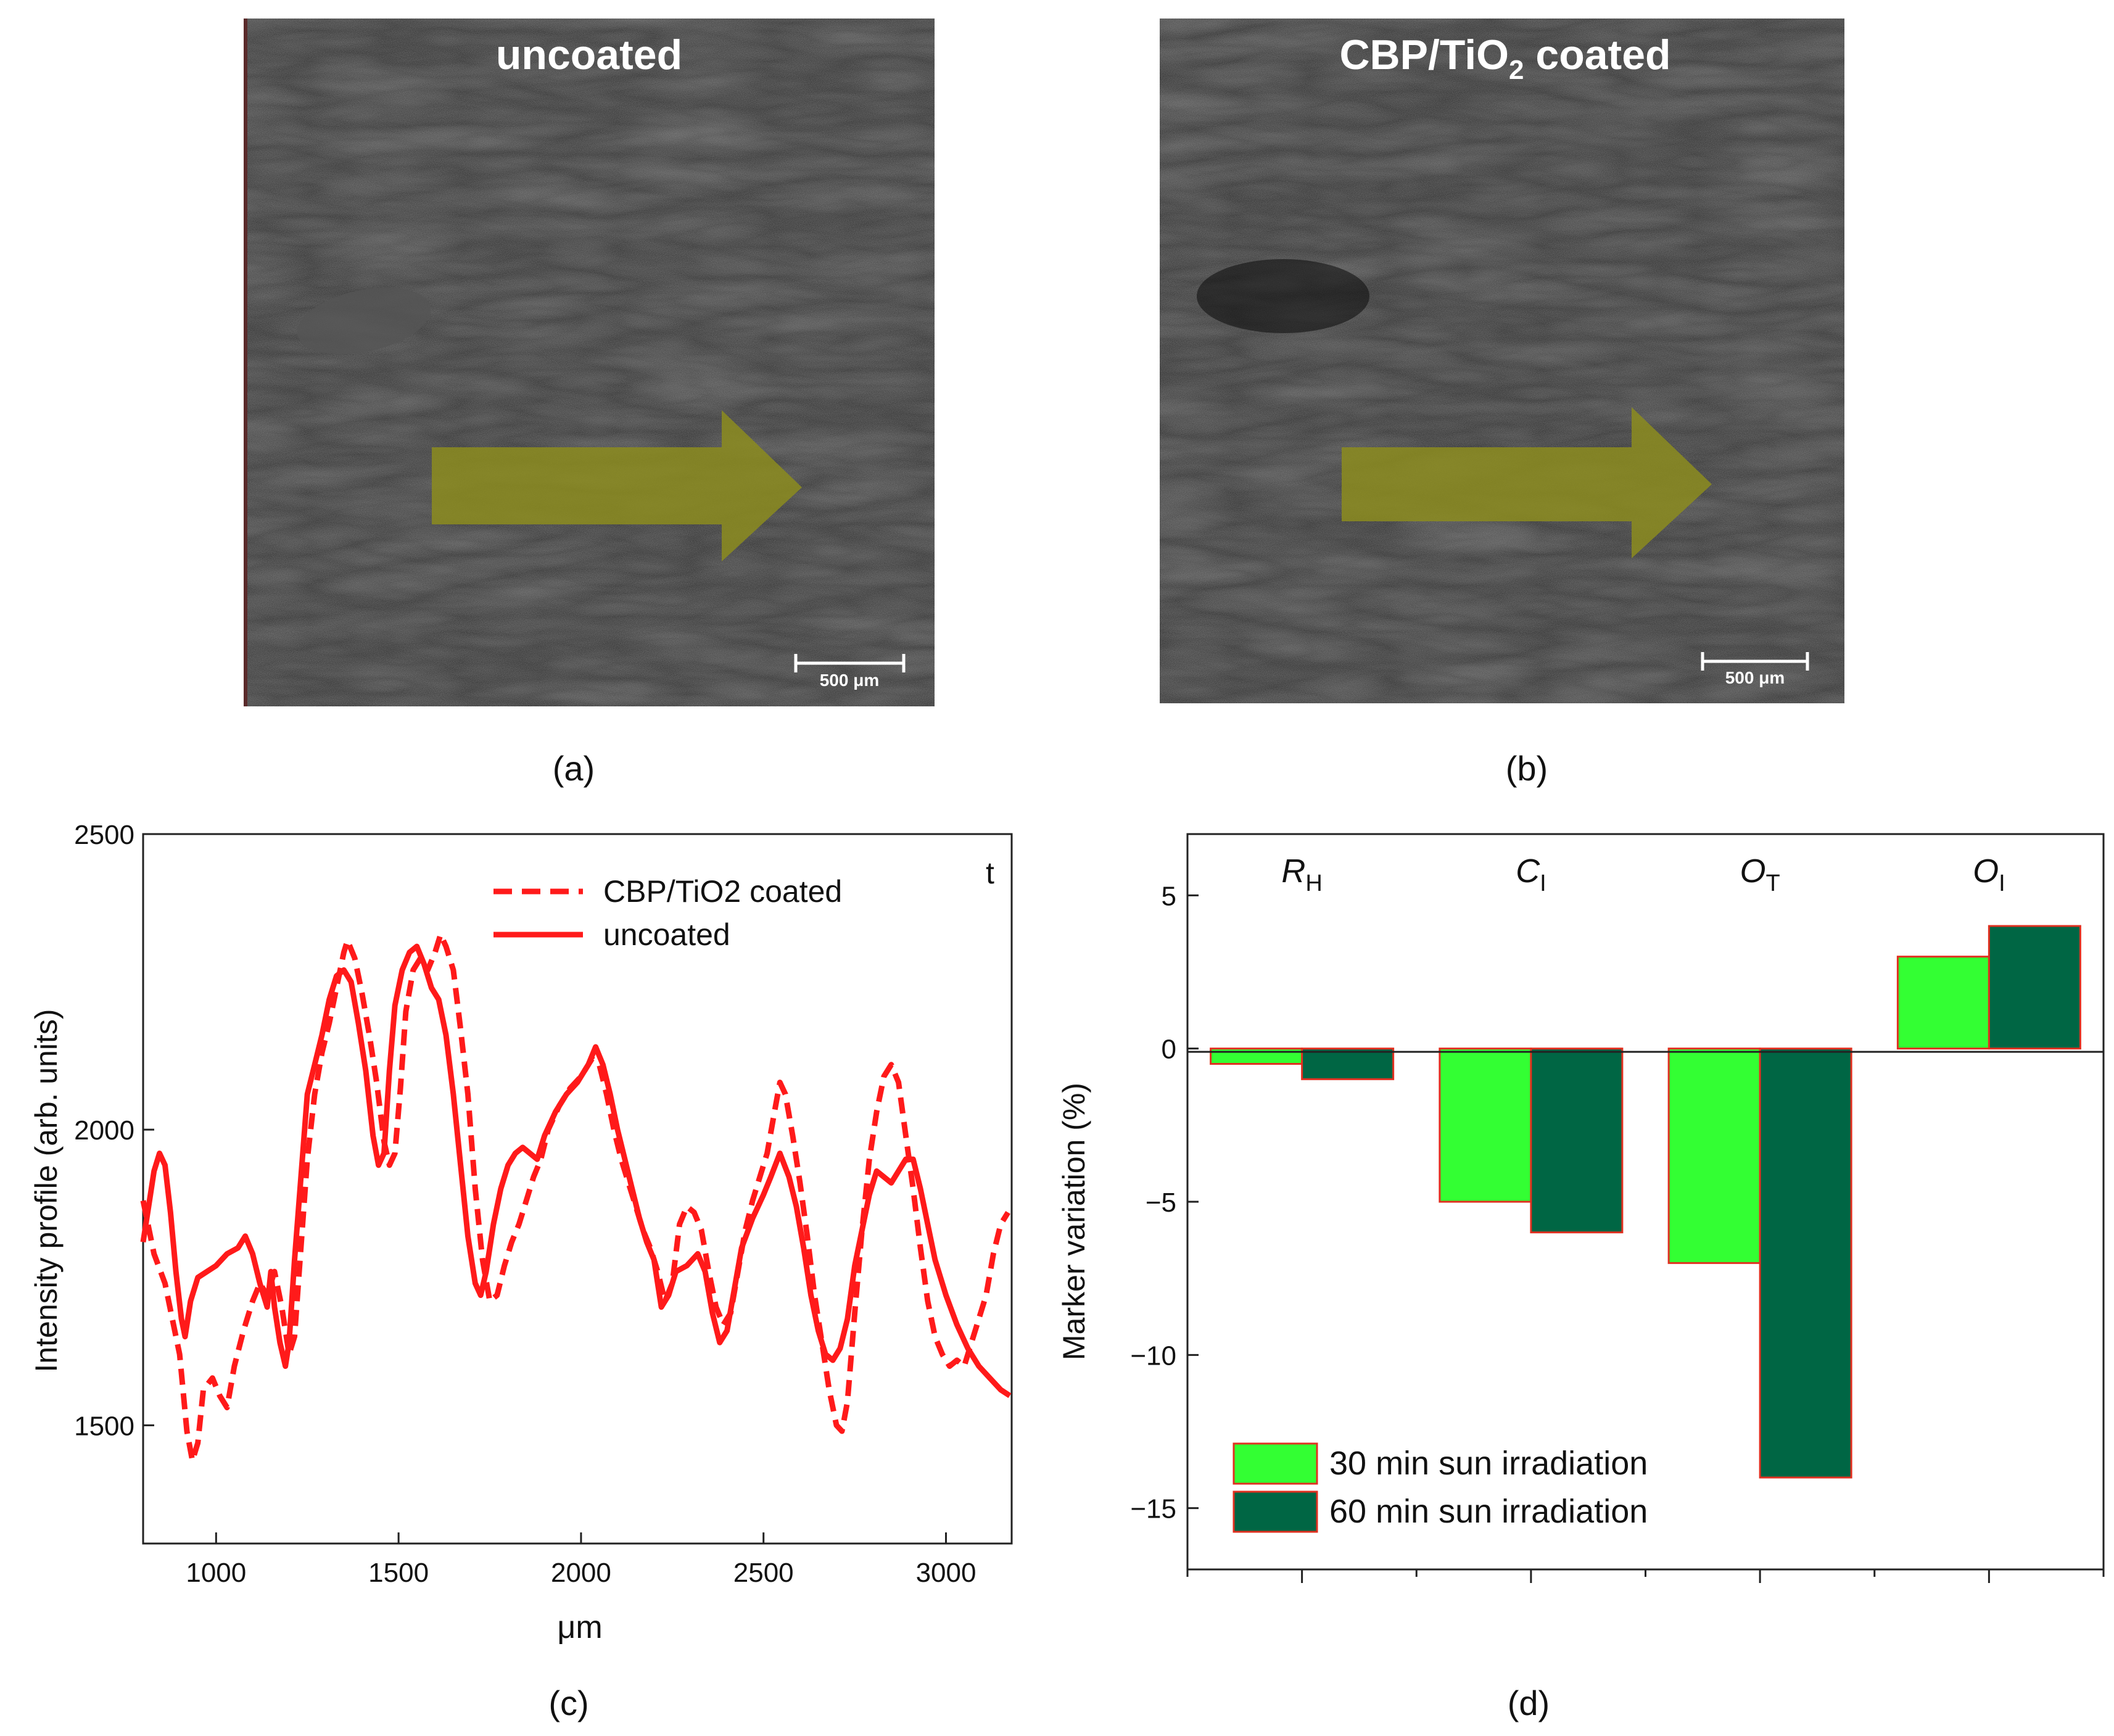 This screenshot has height=1736, width=2114. I want to click on bar-30min-ot, so click(1714, 1156).